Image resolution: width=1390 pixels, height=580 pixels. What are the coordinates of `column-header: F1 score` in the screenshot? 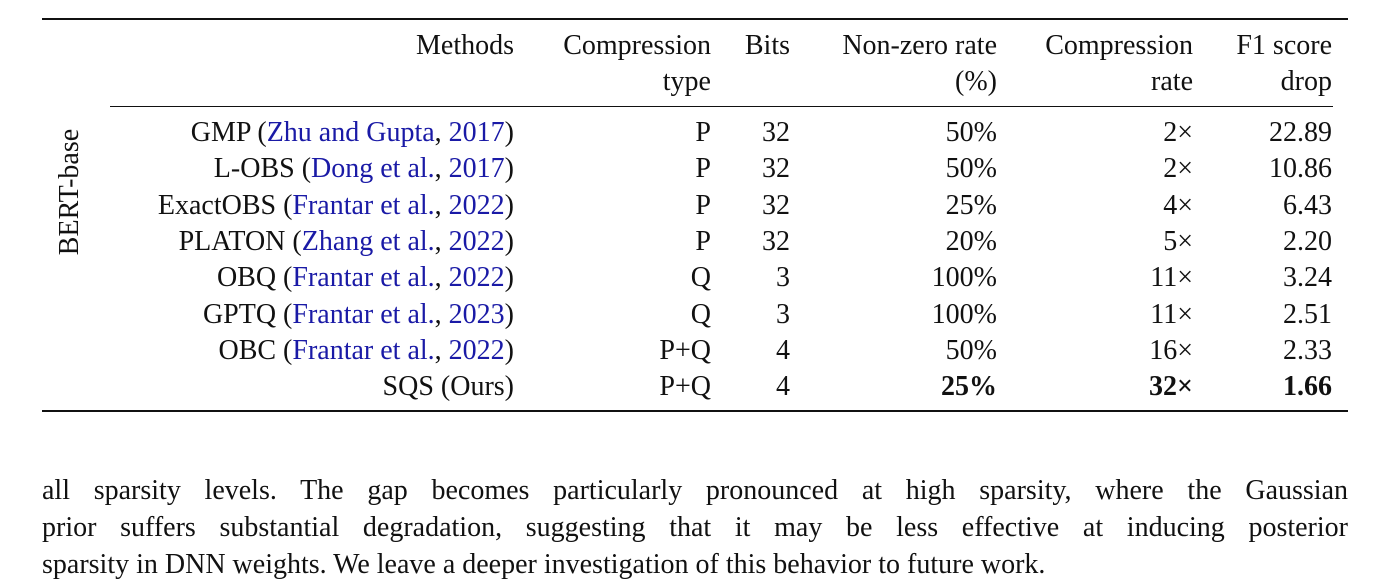 It's located at (1284, 45).